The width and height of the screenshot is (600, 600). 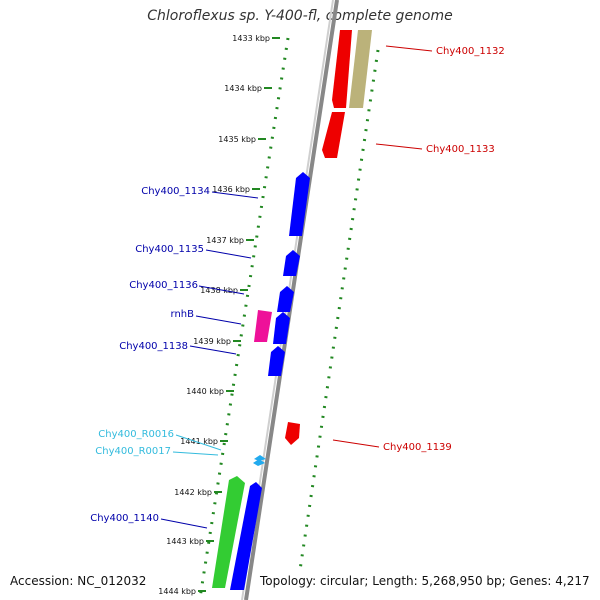 I want to click on tick-label: 1442 kbp, so click(x=193, y=492).